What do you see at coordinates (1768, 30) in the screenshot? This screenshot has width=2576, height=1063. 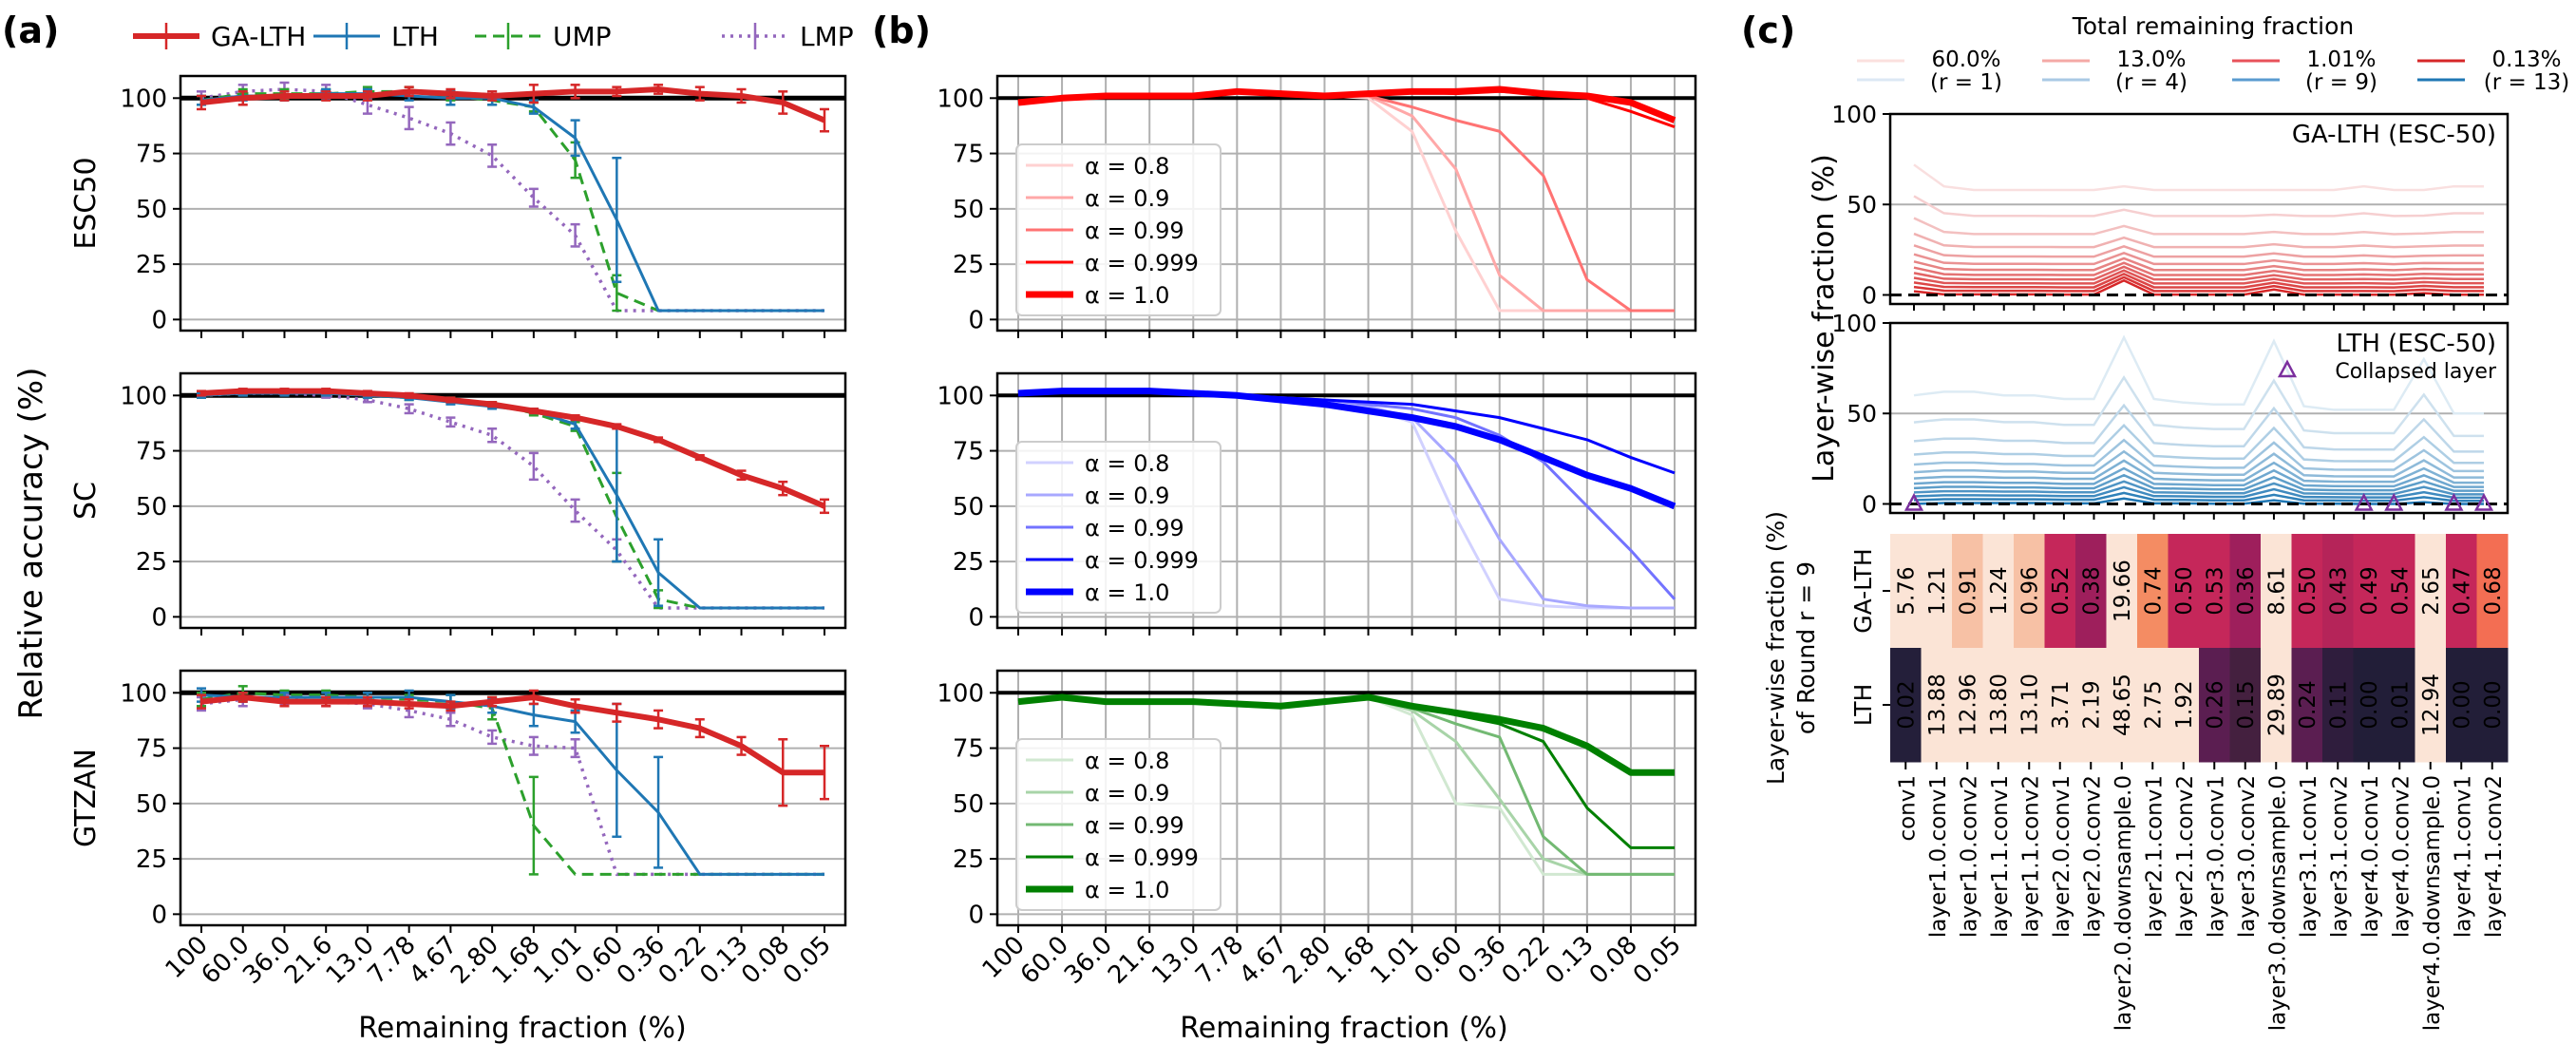 I see `panel-label-c: (c)` at bounding box center [1768, 30].